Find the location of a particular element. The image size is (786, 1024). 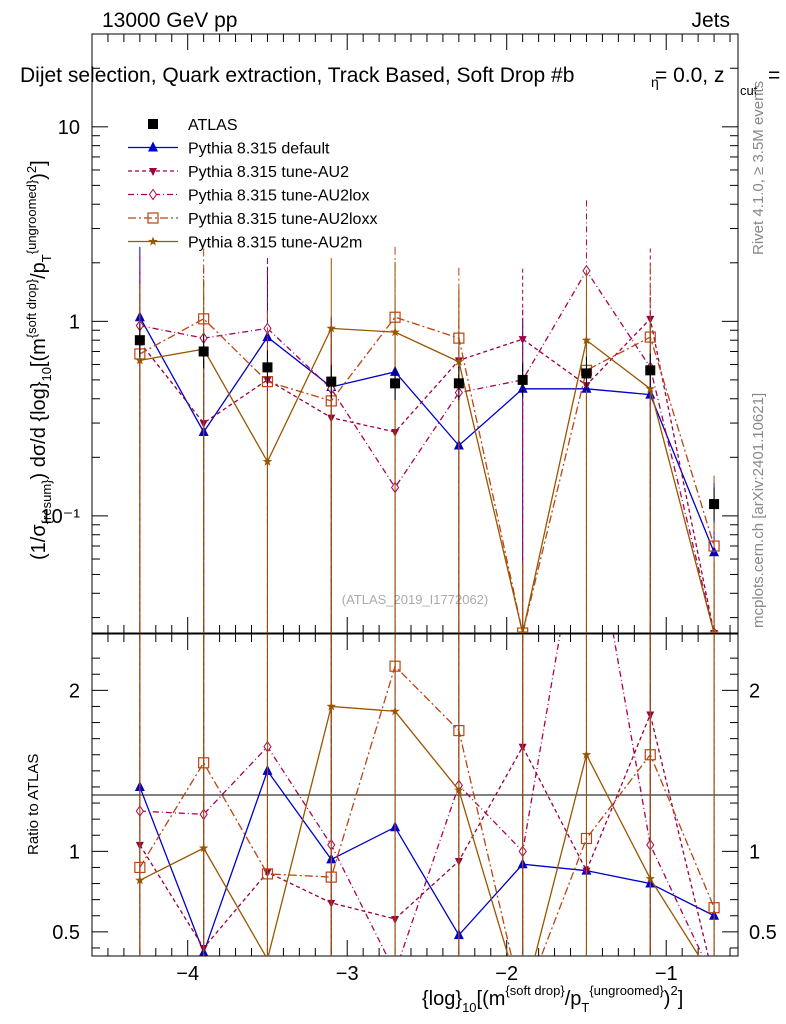

x-tick-label: −4 is located at coordinates (187, 974).